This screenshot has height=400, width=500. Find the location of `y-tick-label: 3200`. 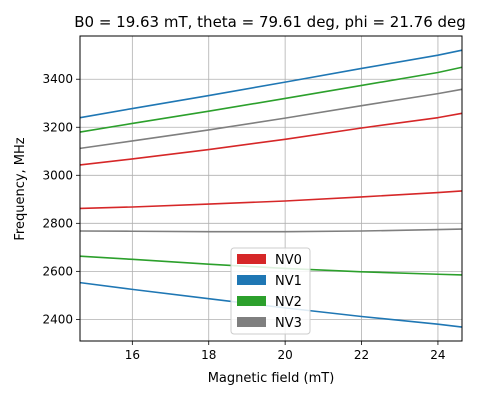

y-tick-label: 3200 is located at coordinates (57, 127).